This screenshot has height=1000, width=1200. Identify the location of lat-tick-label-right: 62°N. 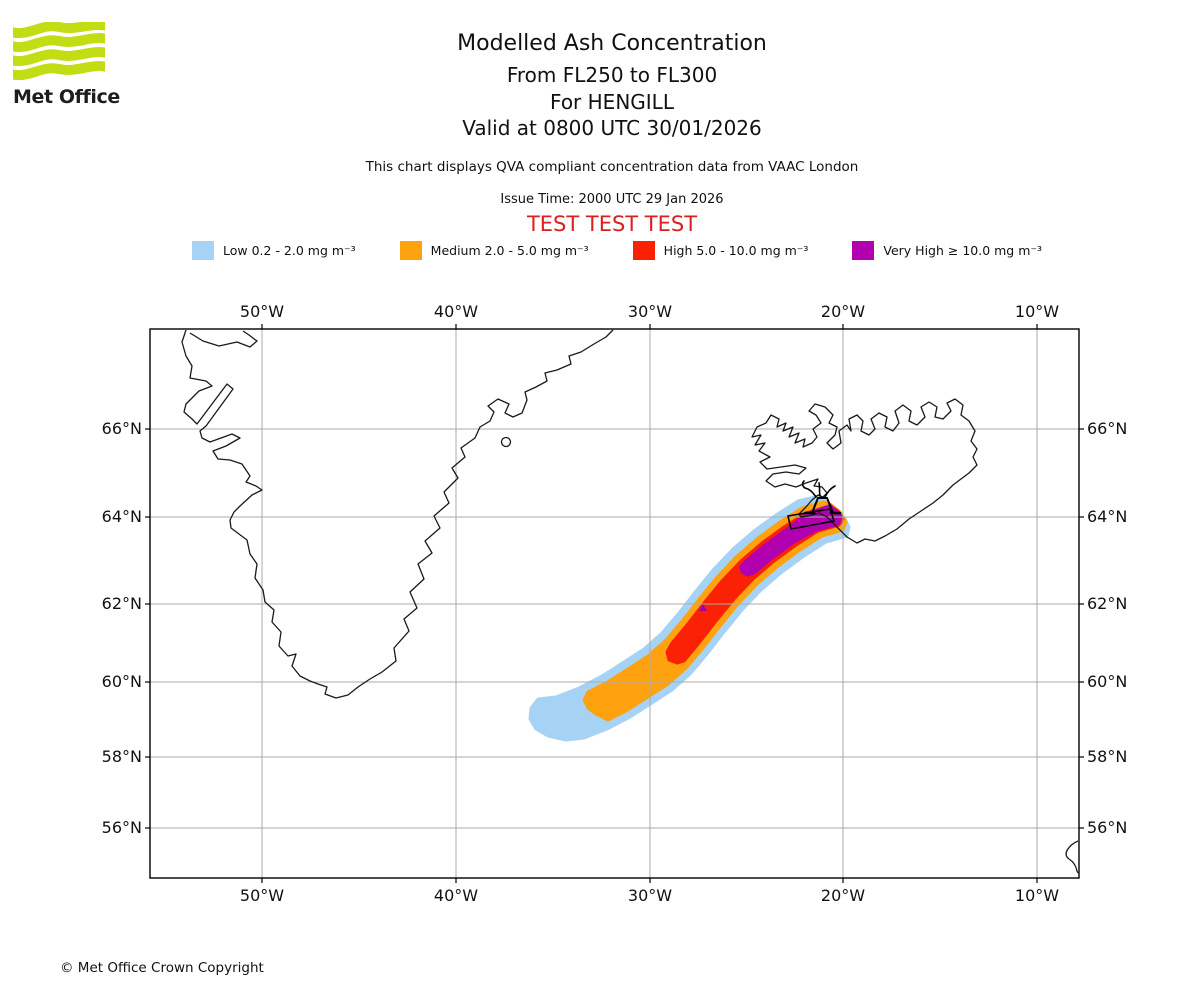
(1107, 603).